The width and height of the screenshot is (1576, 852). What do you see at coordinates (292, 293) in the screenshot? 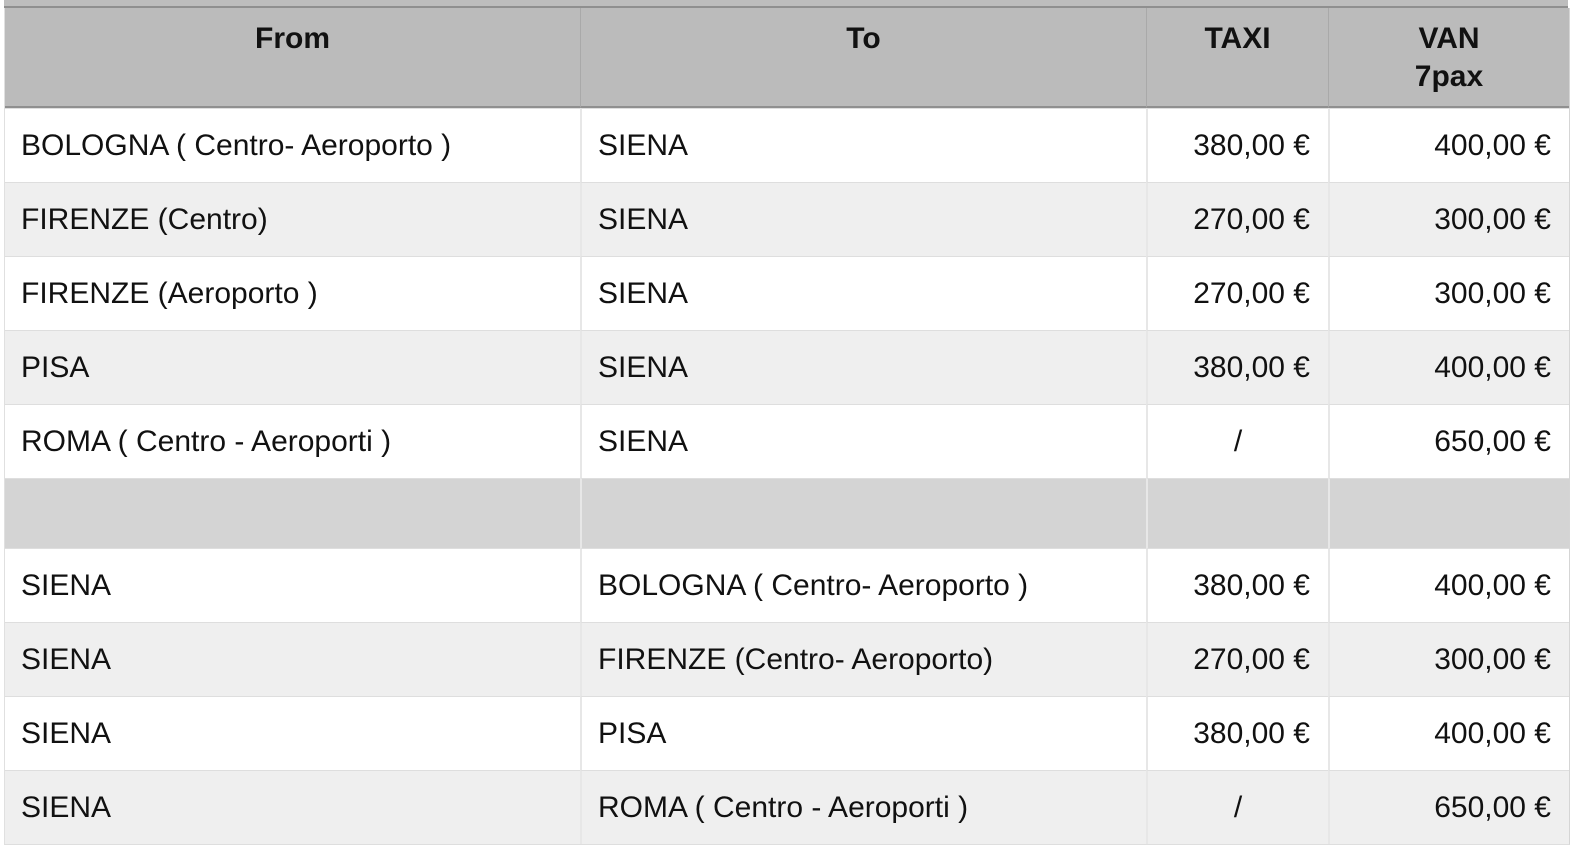
I see `cell-from: FIRENZE (Aeroporto )` at bounding box center [292, 293].